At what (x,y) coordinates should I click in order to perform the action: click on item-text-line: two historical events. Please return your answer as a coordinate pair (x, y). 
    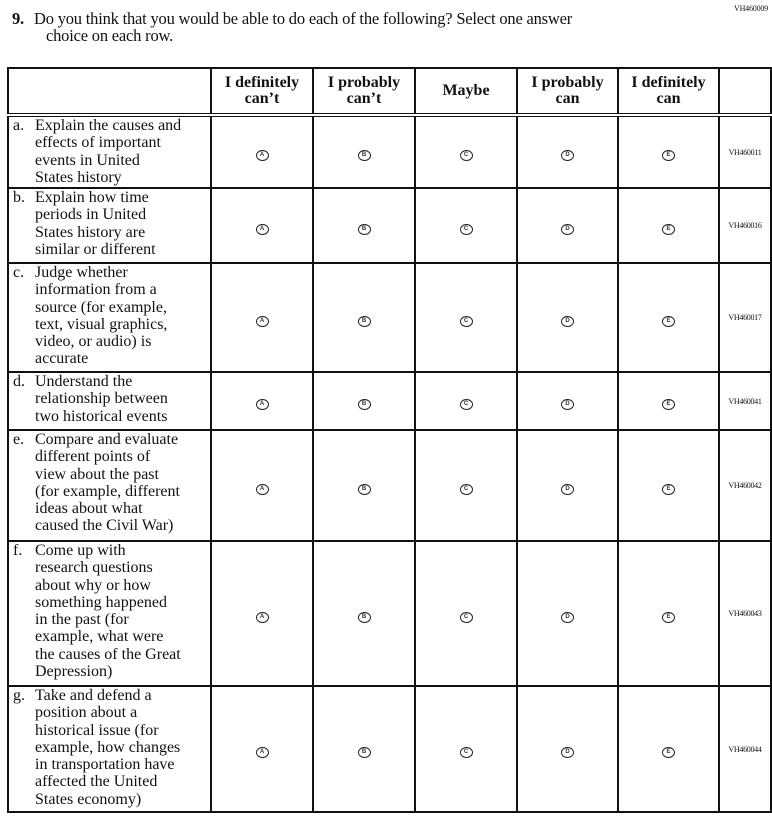
    Looking at the image, I should click on (101, 416).